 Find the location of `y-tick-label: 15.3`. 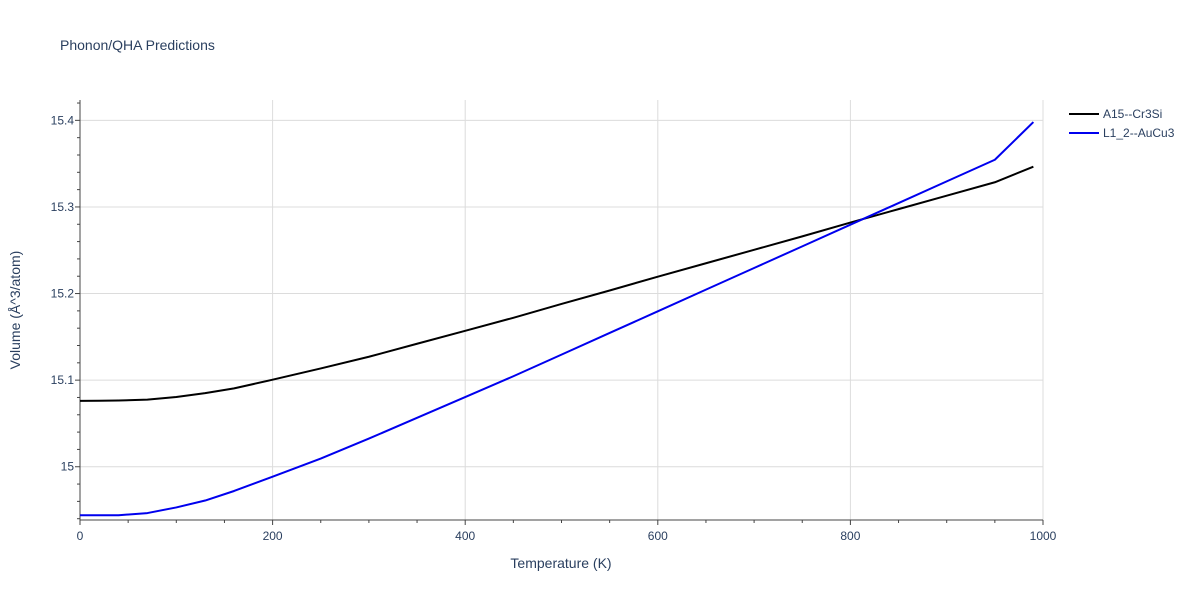

y-tick-label: 15.3 is located at coordinates (63, 207).